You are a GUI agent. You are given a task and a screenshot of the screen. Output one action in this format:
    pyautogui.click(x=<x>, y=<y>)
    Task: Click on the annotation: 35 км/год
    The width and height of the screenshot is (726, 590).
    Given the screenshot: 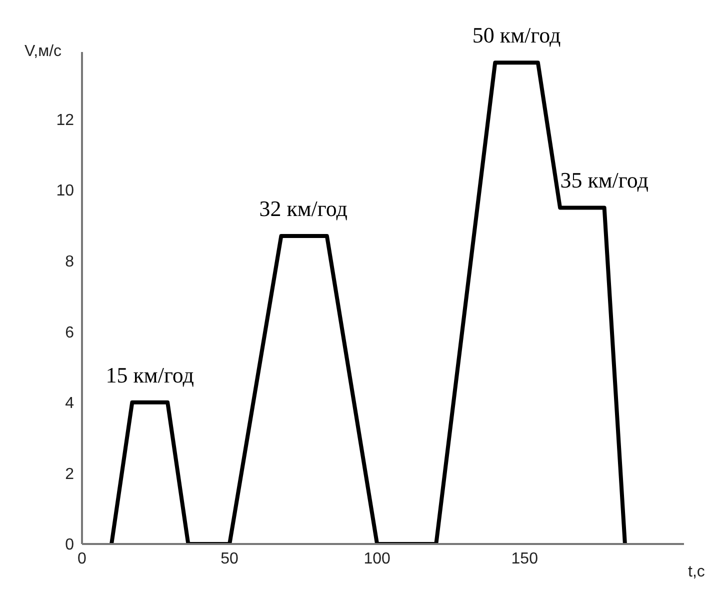 What is the action you would take?
    pyautogui.click(x=604, y=180)
    